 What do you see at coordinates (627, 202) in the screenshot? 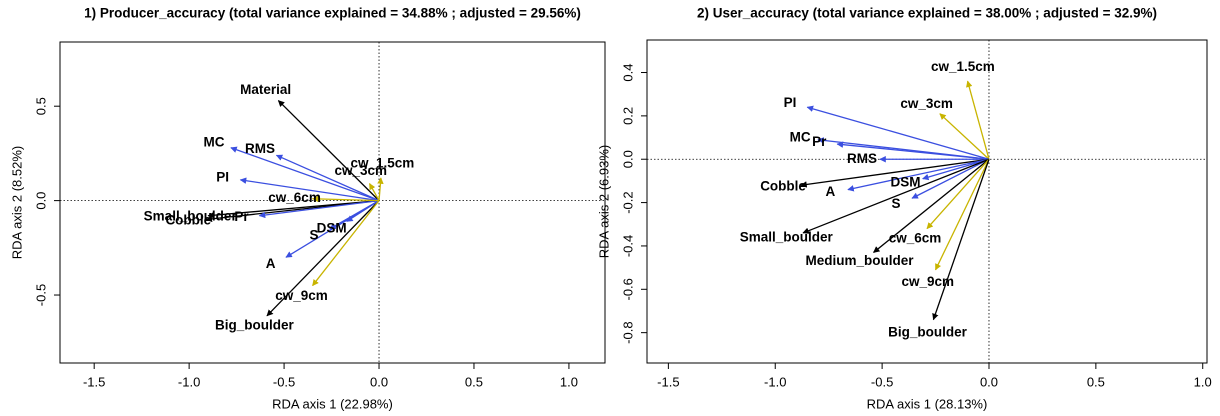
I see `y-tick-label: -0.2` at bounding box center [627, 202].